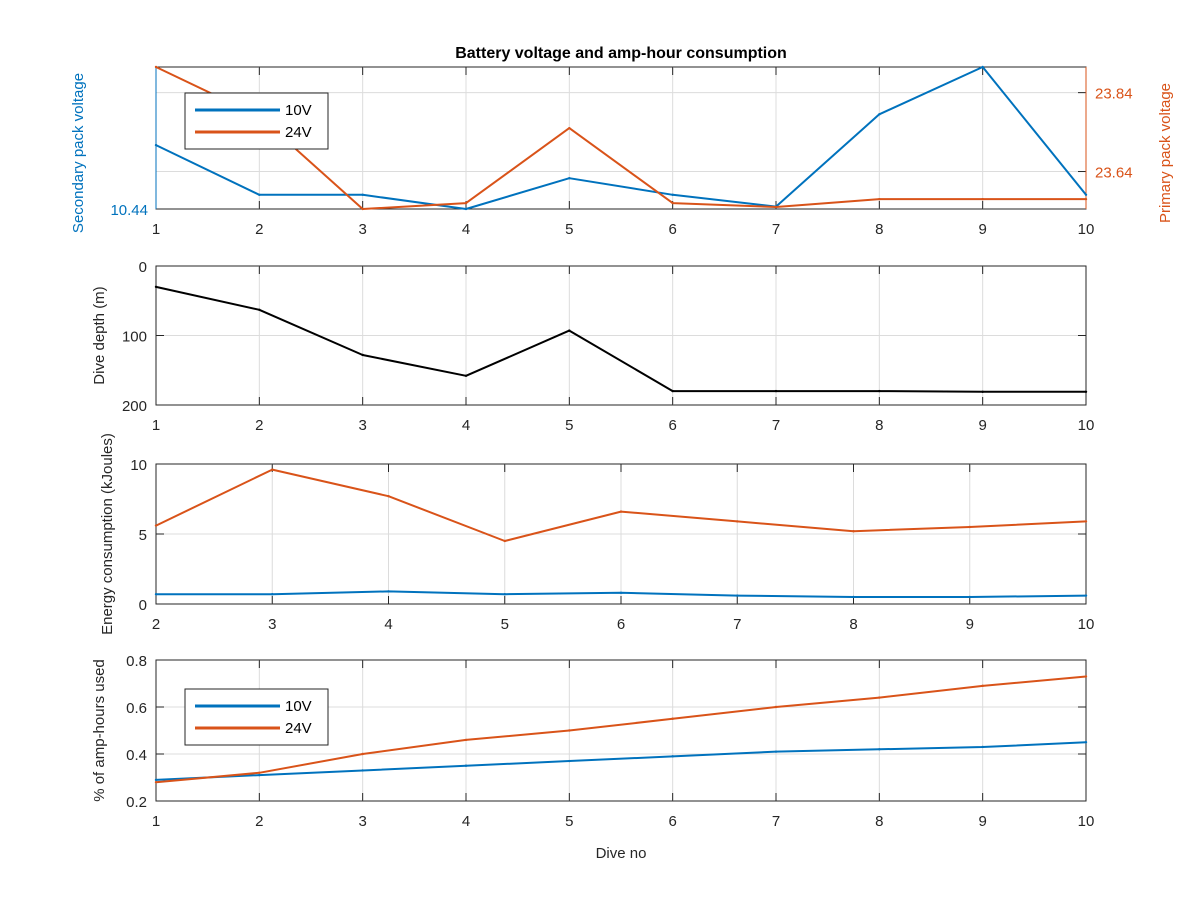 This screenshot has height=900, width=1200. What do you see at coordinates (136, 755) in the screenshot?
I see `y-tick-label: 0.4` at bounding box center [136, 755].